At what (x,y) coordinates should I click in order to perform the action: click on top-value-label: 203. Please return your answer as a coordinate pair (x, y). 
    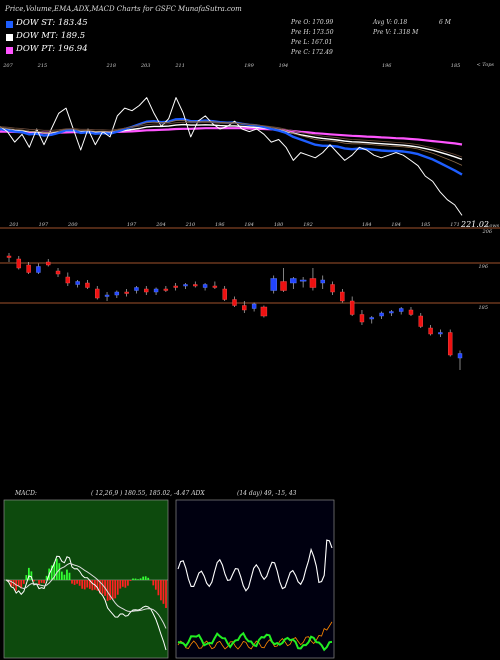
    Looking at the image, I should click on (145, 66).